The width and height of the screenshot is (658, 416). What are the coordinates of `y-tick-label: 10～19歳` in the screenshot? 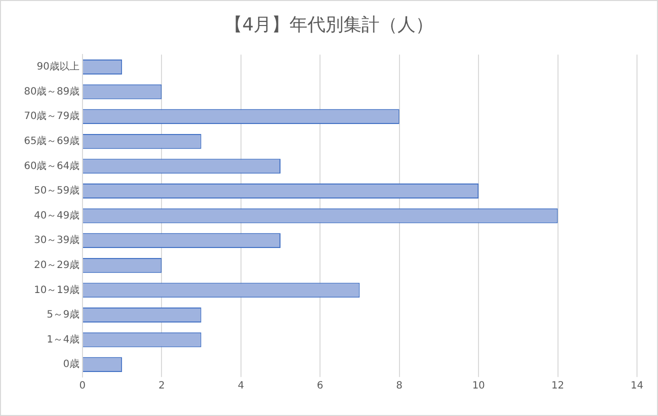 It's located at (57, 290).